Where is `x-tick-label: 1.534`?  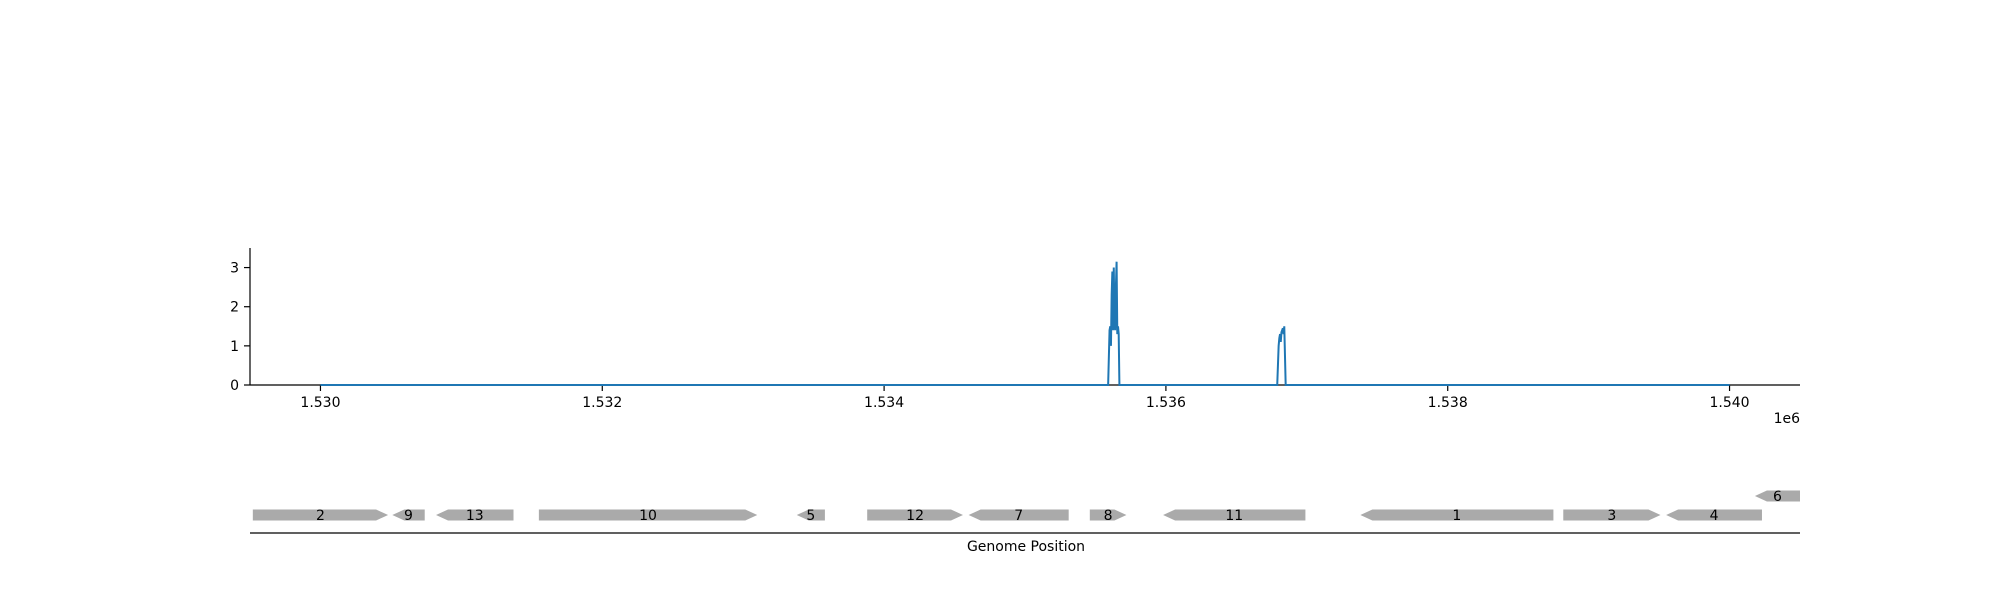
x-tick-label: 1.534 is located at coordinates (884, 403).